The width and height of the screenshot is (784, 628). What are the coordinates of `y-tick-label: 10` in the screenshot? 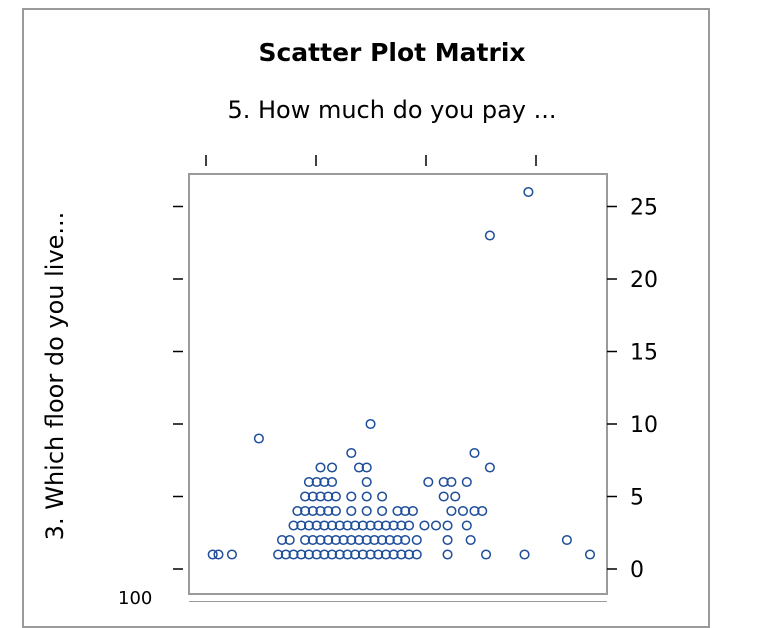 It's located at (644, 425).